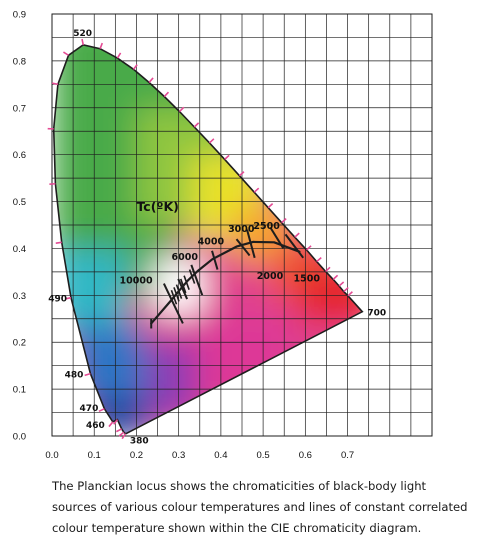  I want to click on temperature-label: 1500, so click(307, 278).